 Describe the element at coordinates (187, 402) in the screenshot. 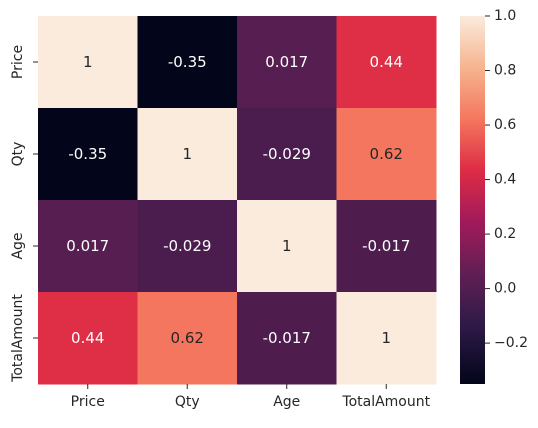

I see `x-tick-label: Qty` at that location.